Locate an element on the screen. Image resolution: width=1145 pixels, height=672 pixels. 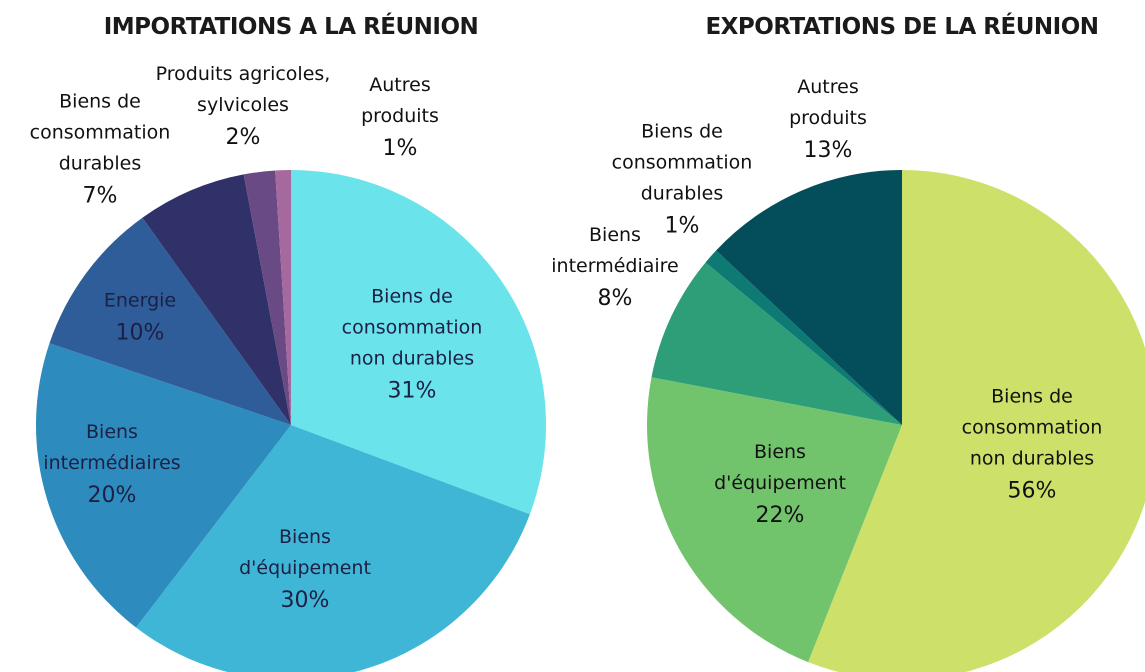
slice-label: Biens intermédiaire 8% is located at coordinates (615, 268).